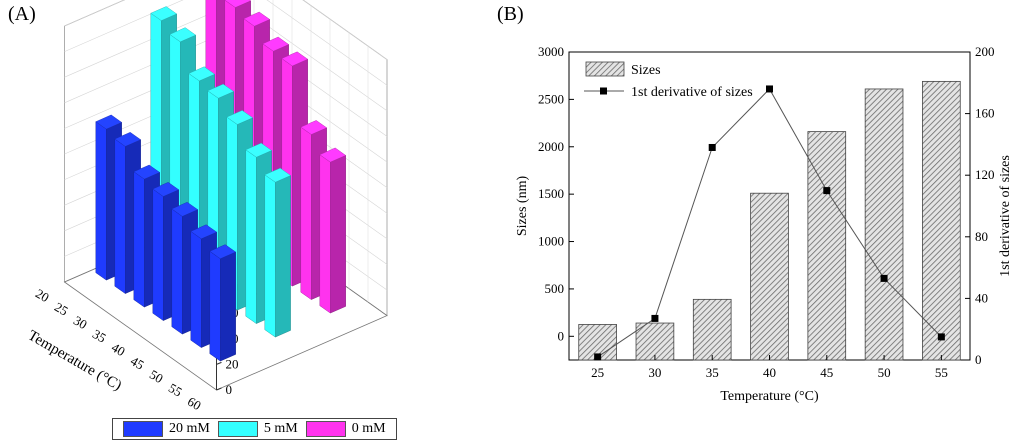  I want to click on z-tick-label: 0, so click(229, 389).